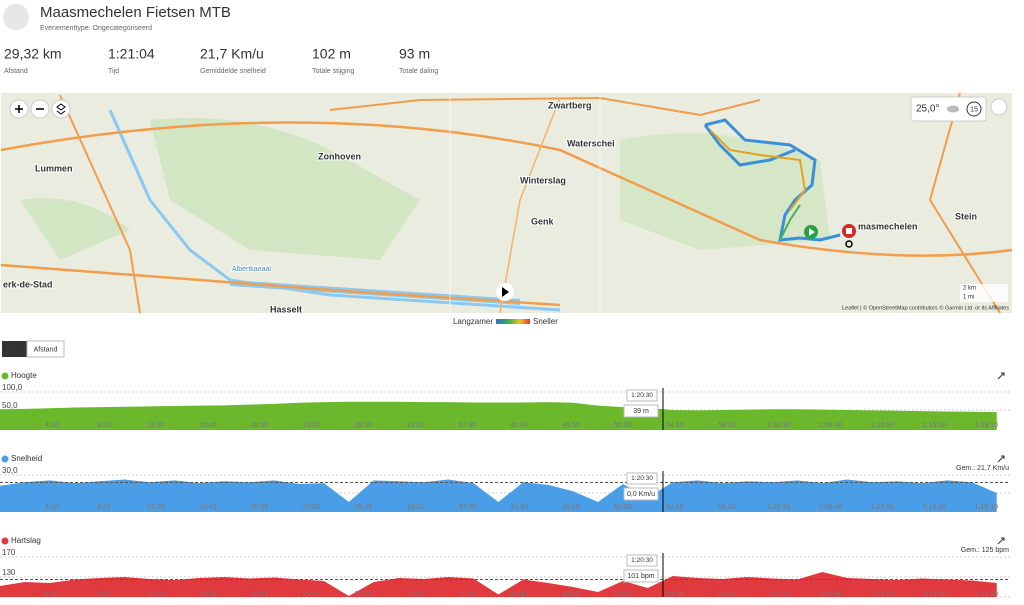  Describe the element at coordinates (675, 507) in the screenshot. I see `x-tick-label: 54:10` at that location.